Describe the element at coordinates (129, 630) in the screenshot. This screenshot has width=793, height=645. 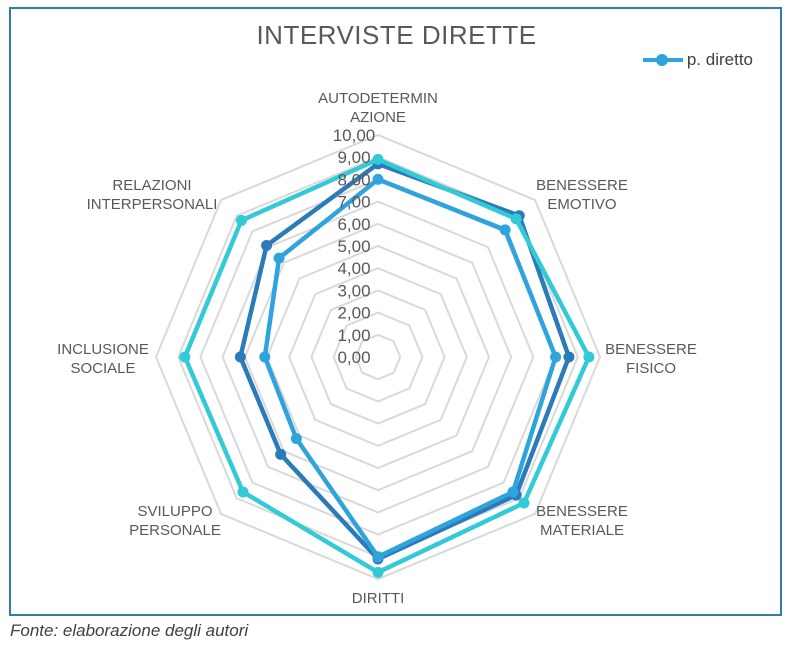
I see `source-caption: Fonte: elaborazione degli autori` at that location.